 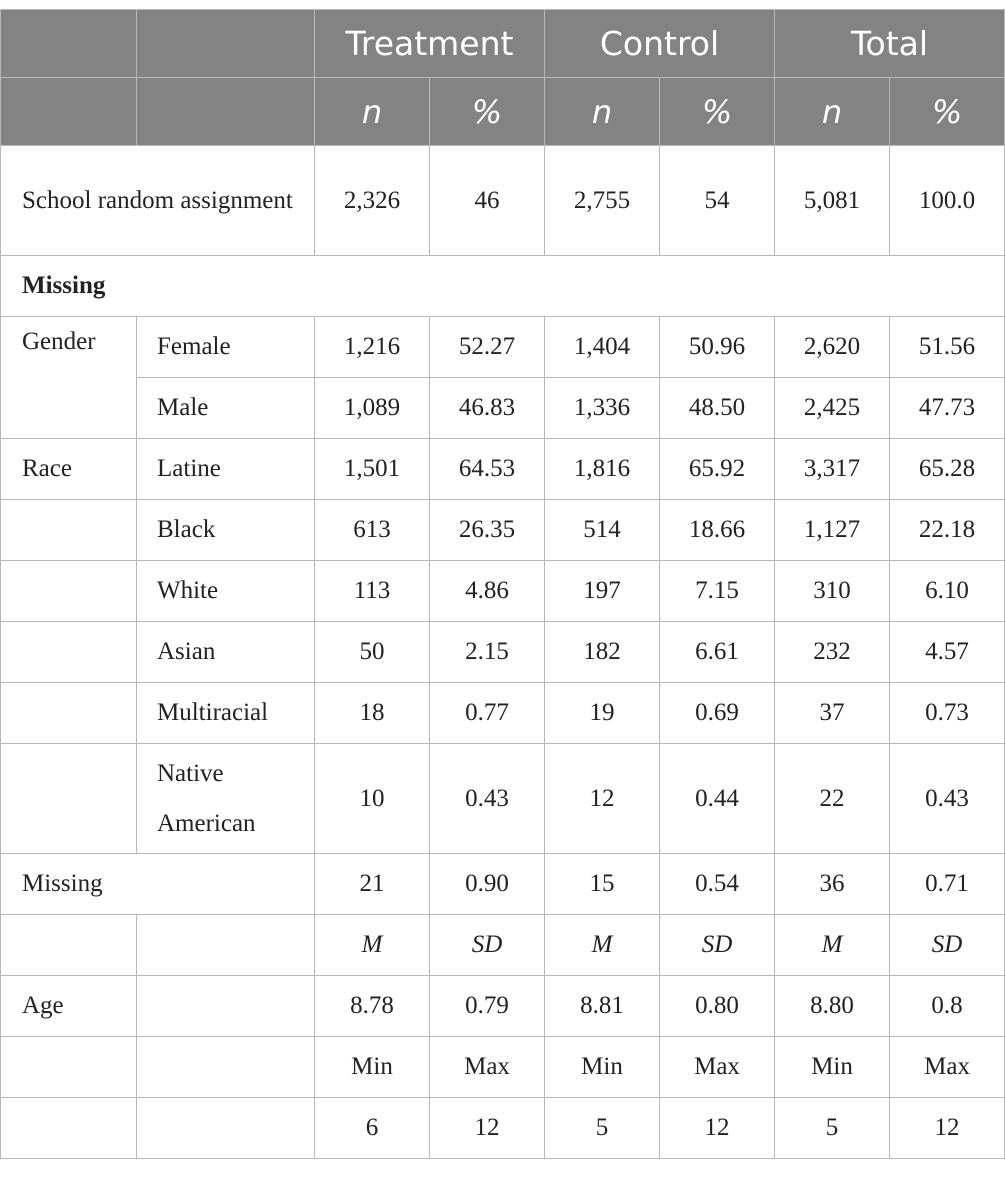 I want to click on table-cell: 50, so click(x=372, y=652).